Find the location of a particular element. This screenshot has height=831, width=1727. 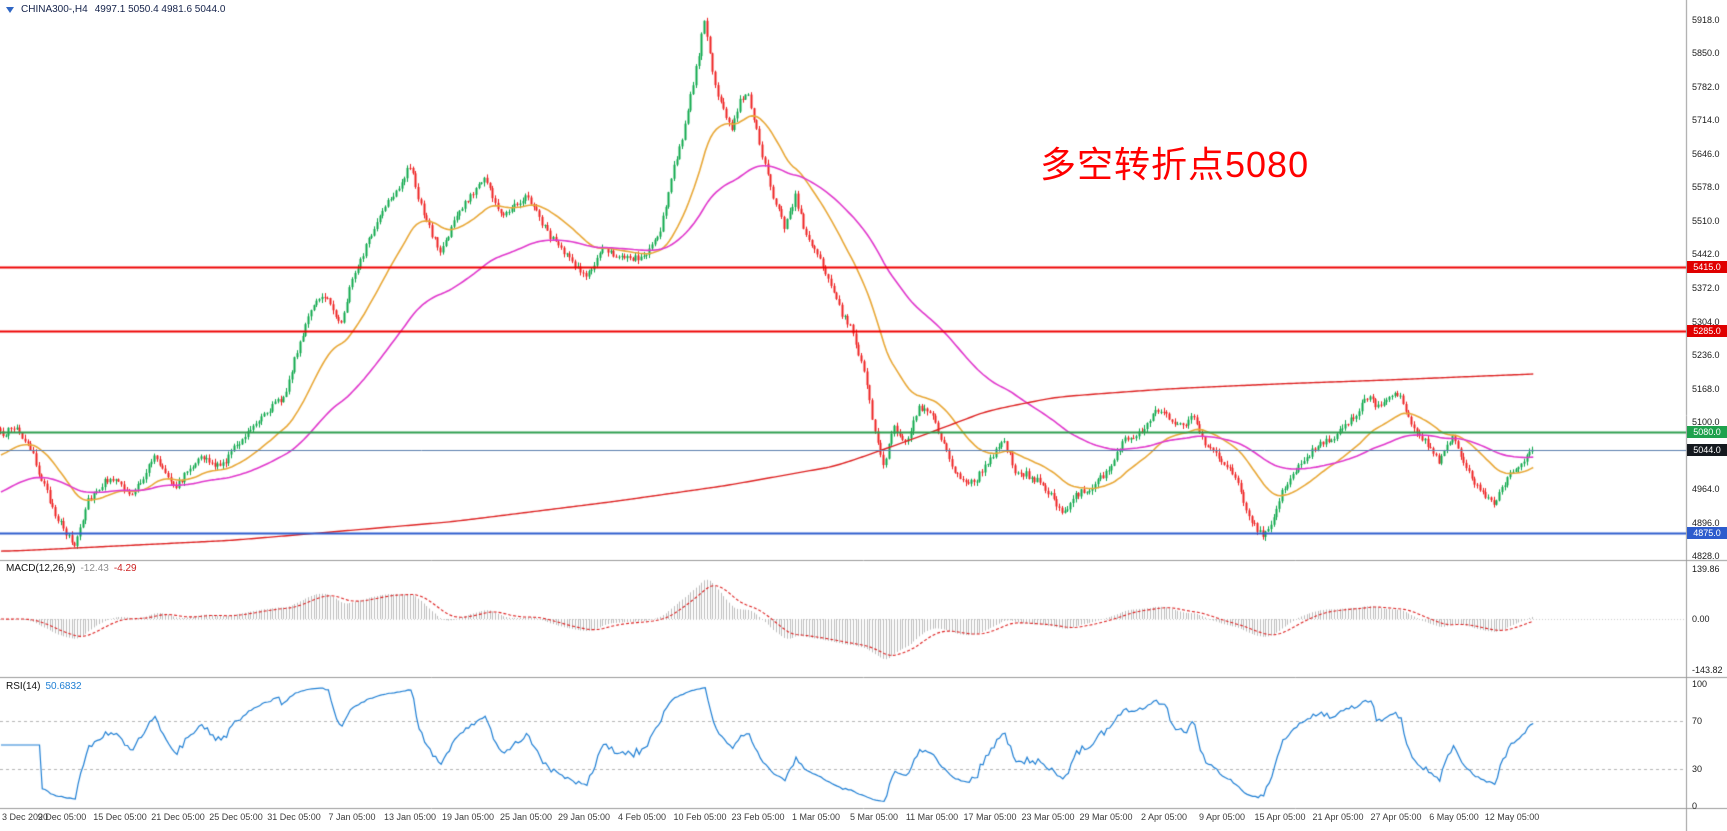

symbol-legend: CHINA300-,H4 4997.1 5050.4 4981.6 5044.0 is located at coordinates (115, 9).